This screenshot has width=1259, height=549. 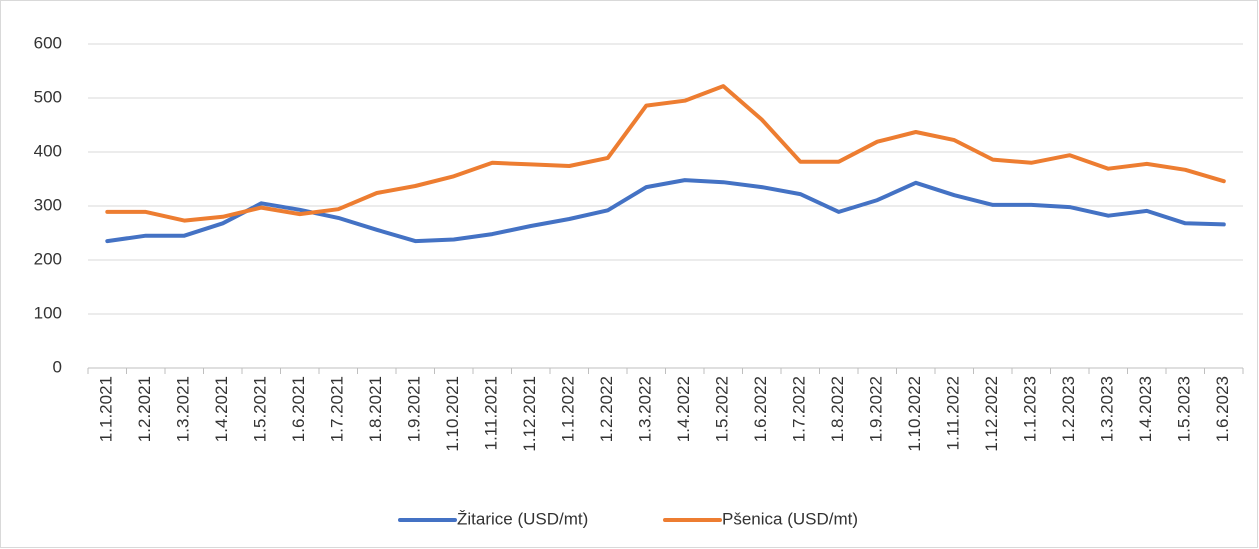 I want to click on x-tick-label: 1.5.2022, so click(x=722, y=409).